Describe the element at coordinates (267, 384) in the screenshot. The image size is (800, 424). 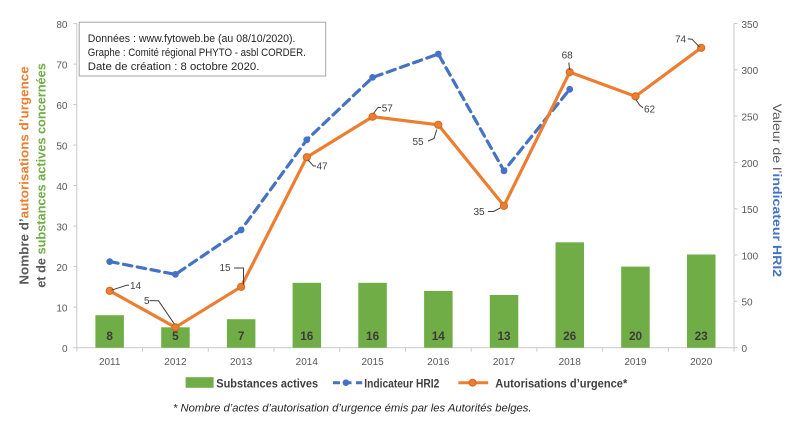
I see `svg-text: Substances actives` at that location.